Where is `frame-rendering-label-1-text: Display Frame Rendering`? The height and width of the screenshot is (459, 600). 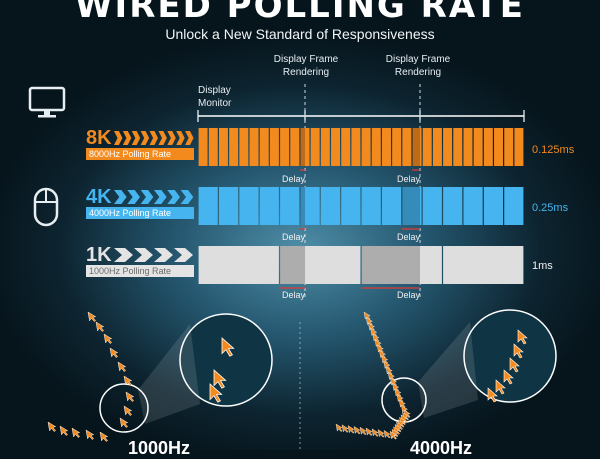 frame-rendering-label-1-text: Display Frame Rendering is located at coordinates (306, 66).